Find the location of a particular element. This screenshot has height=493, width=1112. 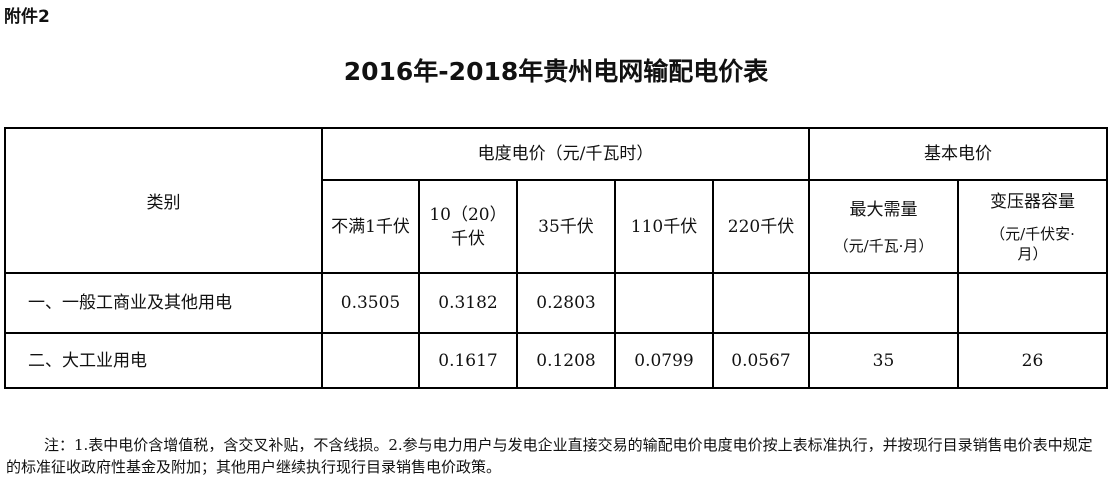

category-header: 类别 is located at coordinates (163, 200).